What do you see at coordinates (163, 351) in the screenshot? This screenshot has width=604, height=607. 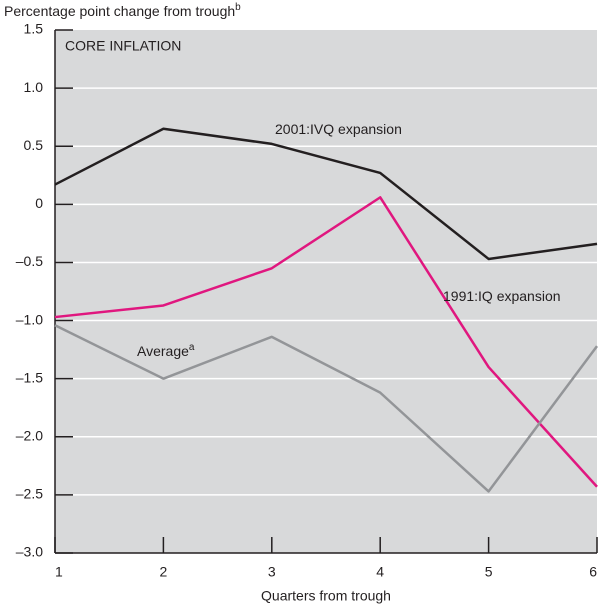 I see `series-label-text: Average` at bounding box center [163, 351].